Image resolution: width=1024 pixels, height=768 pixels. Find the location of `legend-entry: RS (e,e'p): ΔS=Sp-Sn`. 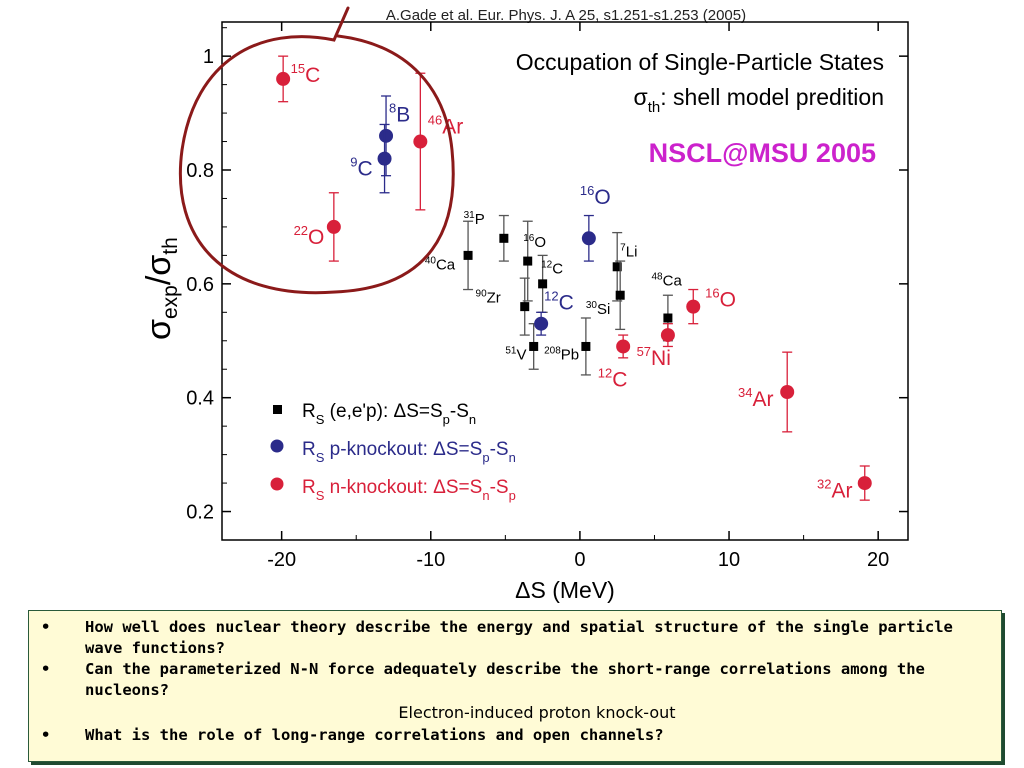

legend-entry: RS (e,e'p): ΔS=Sp-Sn is located at coordinates (389, 414).